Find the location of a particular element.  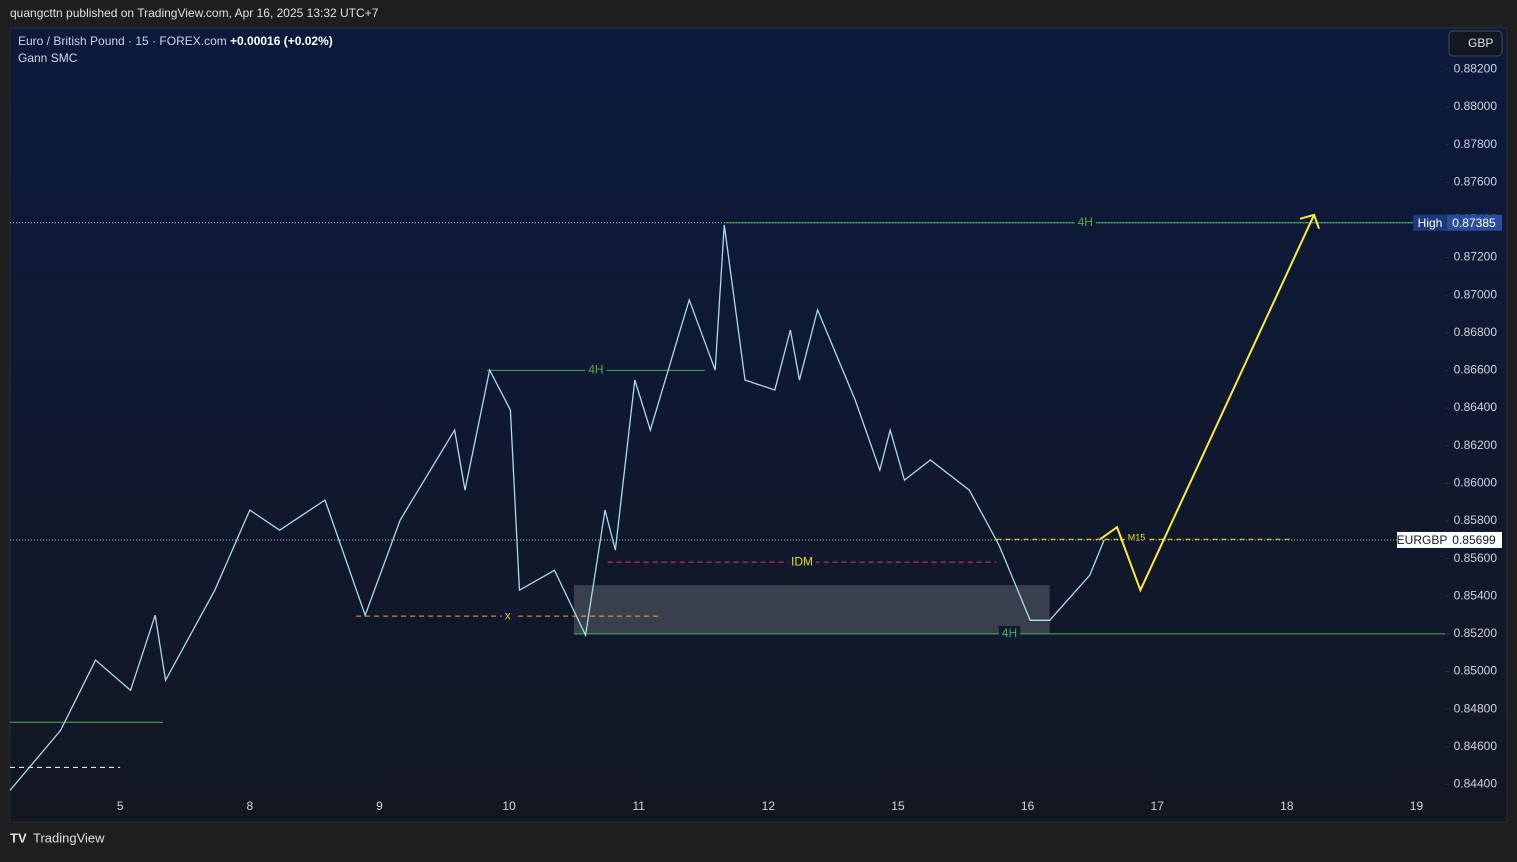

level-label: x is located at coordinates (508, 615).